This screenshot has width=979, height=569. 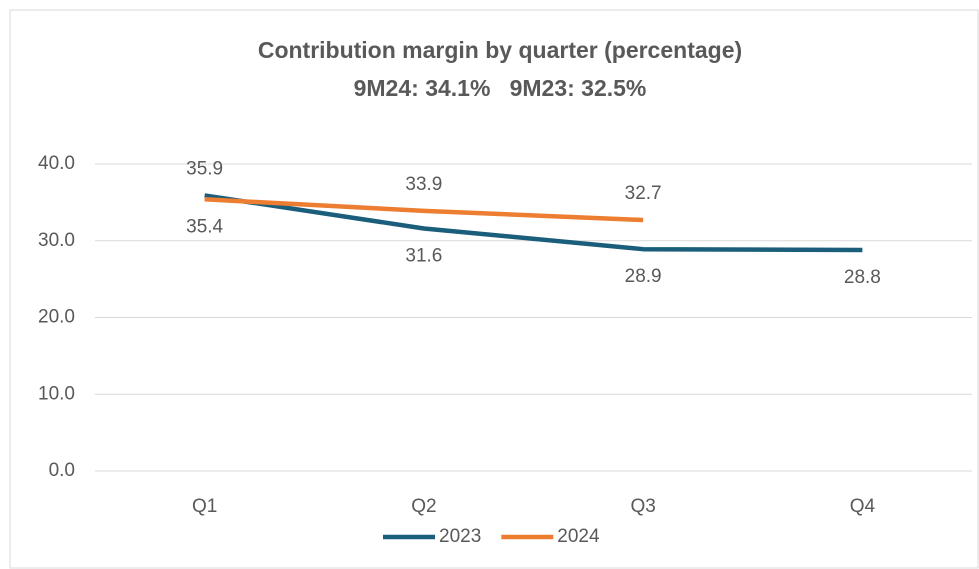 I want to click on y-tick-label: 30.0, so click(x=56, y=240).